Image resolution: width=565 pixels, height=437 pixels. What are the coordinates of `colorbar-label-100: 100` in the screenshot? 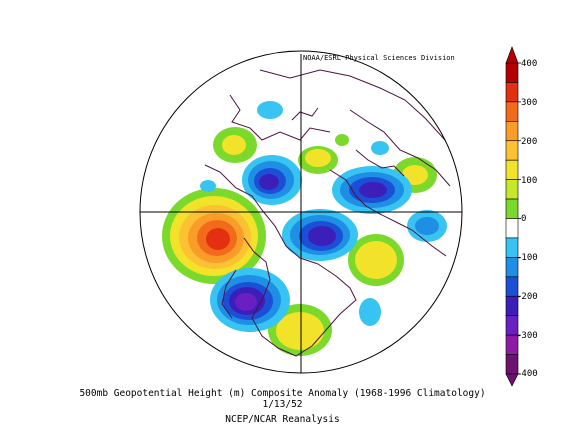 It's located at (529, 181).